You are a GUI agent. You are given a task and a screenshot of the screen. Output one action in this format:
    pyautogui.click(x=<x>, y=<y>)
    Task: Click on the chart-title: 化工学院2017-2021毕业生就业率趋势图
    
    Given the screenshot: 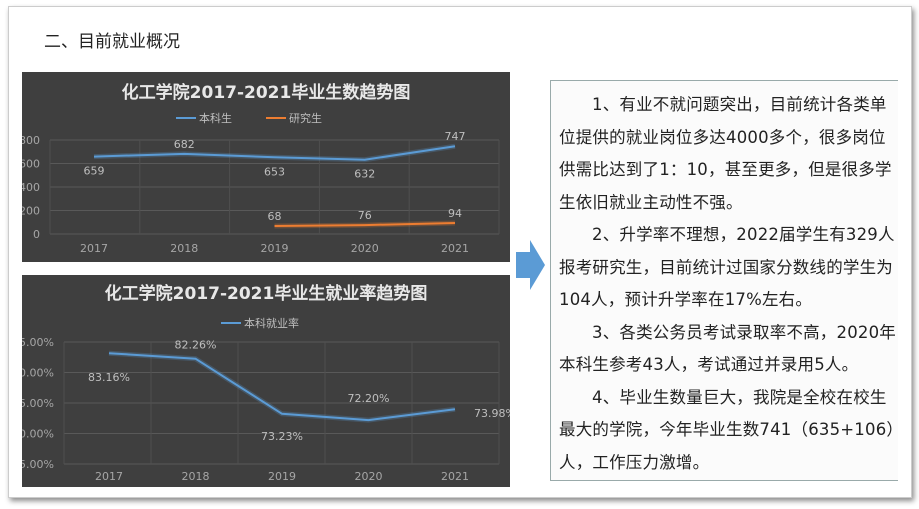 What is the action you would take?
    pyautogui.click(x=266, y=293)
    